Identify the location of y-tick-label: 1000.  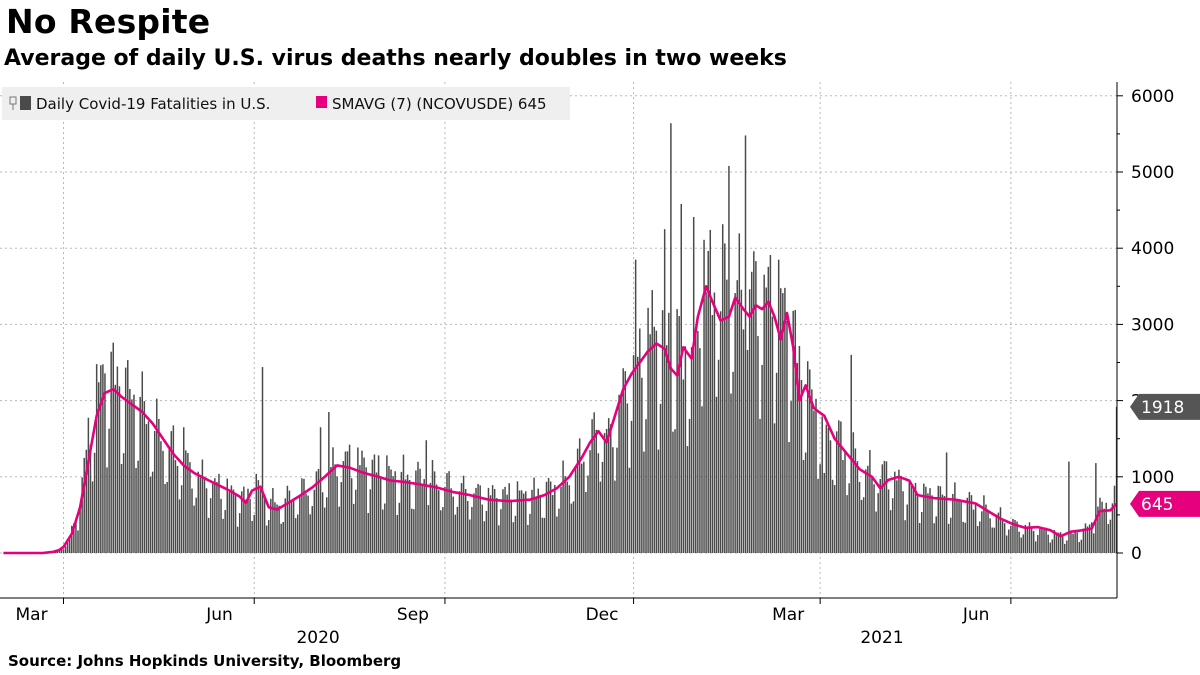
(1152, 478).